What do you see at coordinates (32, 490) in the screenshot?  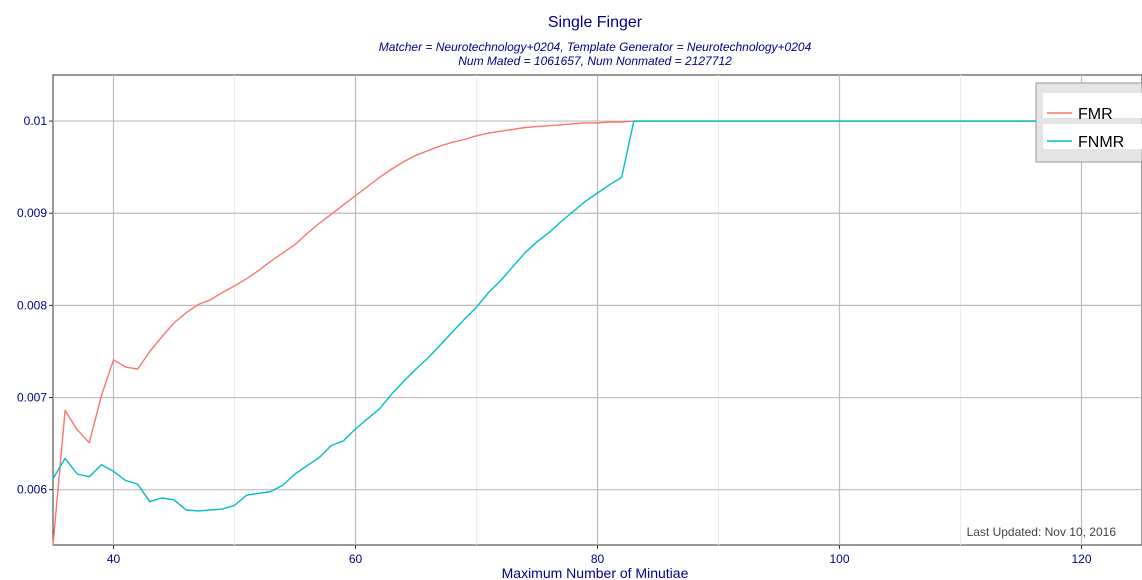 I see `y-tick-label: 0.006` at bounding box center [32, 490].